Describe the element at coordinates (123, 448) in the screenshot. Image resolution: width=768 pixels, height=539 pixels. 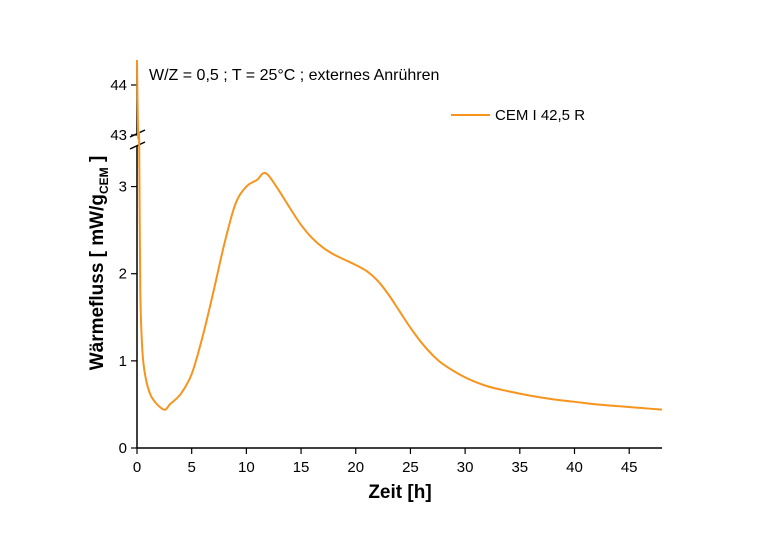
I see `y-tick-label: 0` at that location.